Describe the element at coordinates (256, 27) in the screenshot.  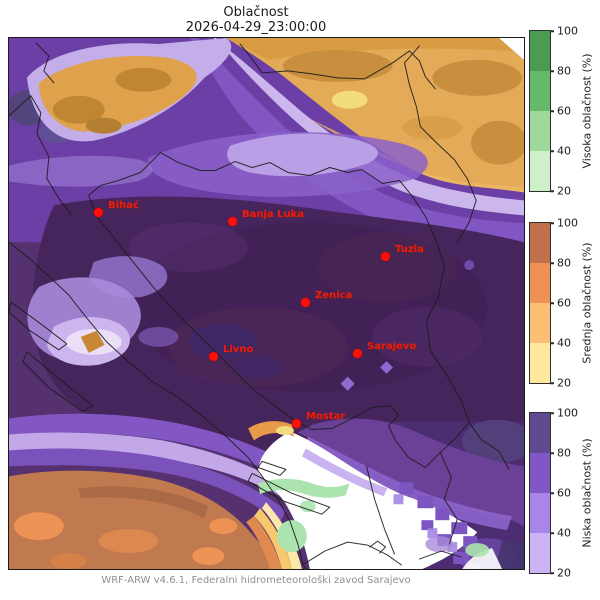
I see `title-line-2: 2026-04-29_23:00:00` at that location.